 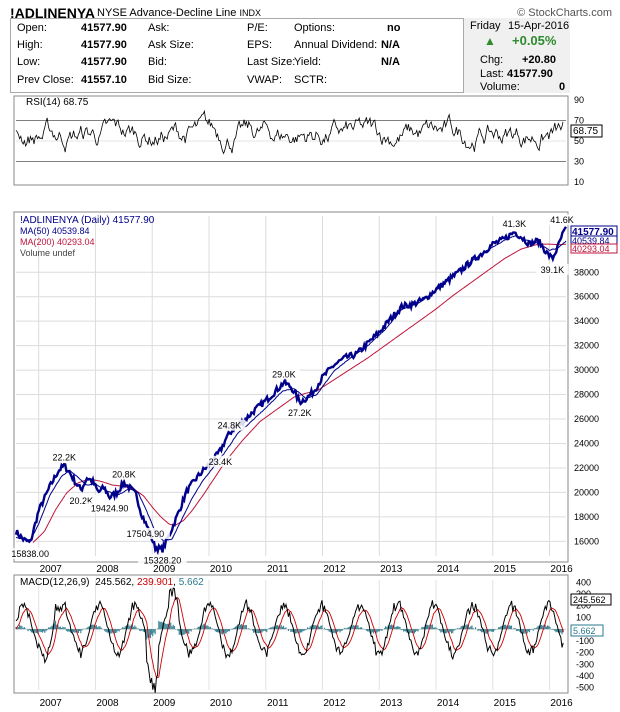 What do you see at coordinates (110, 508) in the screenshot?
I see `price-annotation: 19424.90` at bounding box center [110, 508].